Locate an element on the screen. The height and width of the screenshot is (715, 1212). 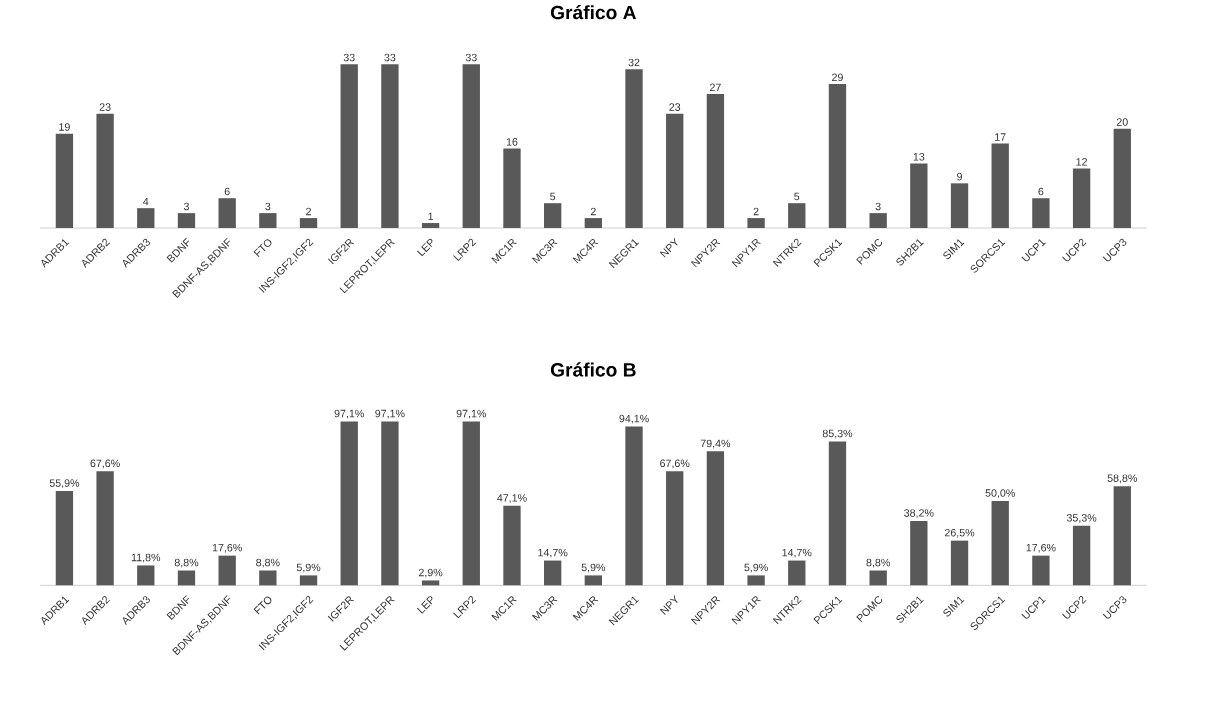
data-label: 32 is located at coordinates (634, 62).